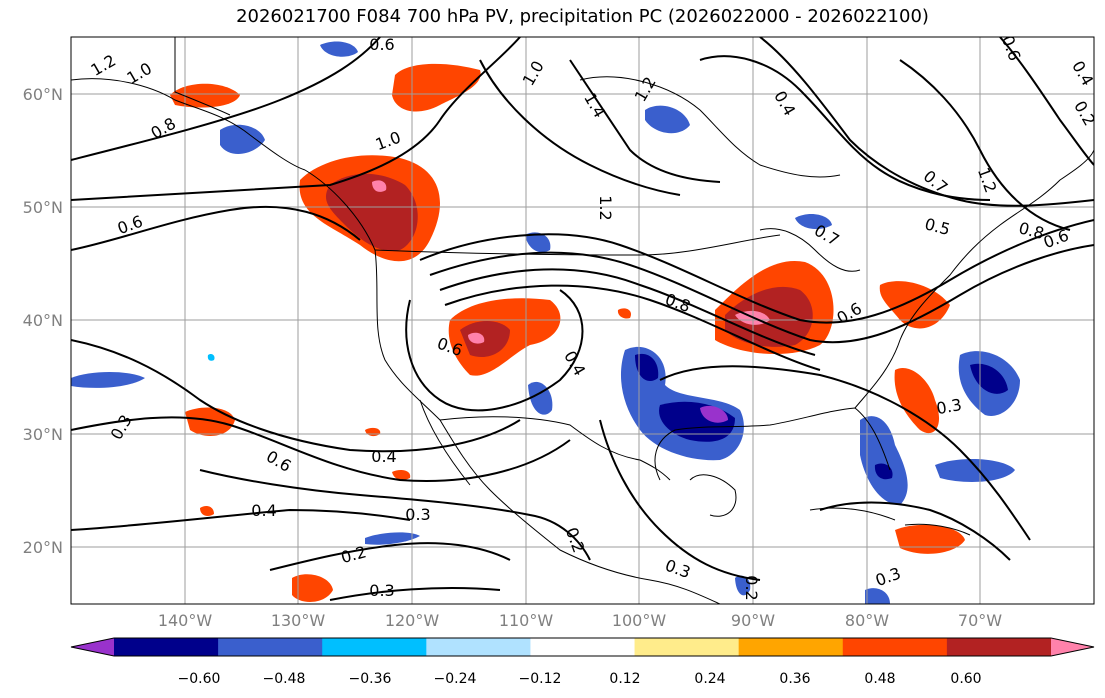  I want to click on lat-label: 50°N, so click(43, 207).